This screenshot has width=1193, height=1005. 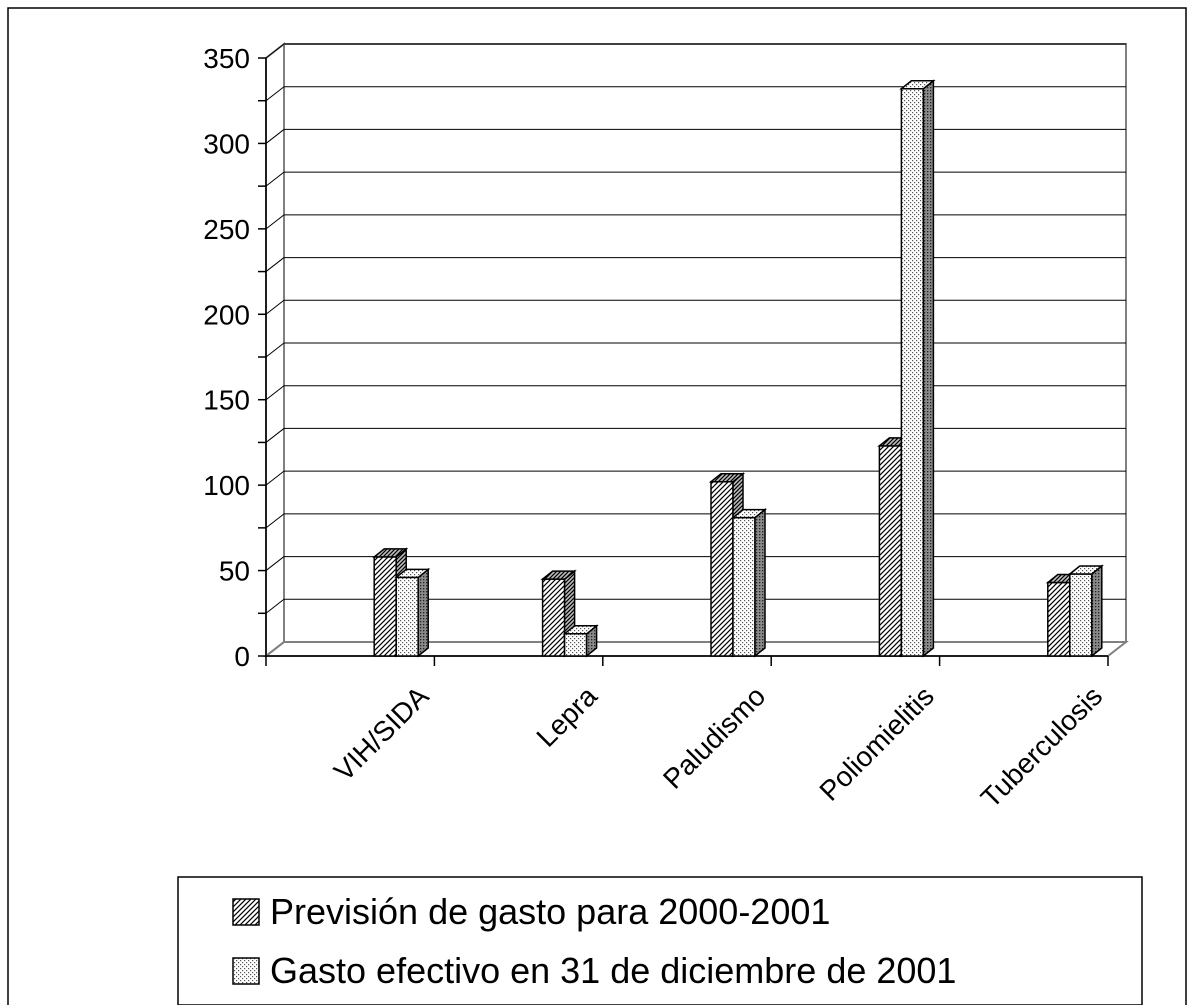 I want to click on y-tick-label: 300, so click(x=226, y=143).